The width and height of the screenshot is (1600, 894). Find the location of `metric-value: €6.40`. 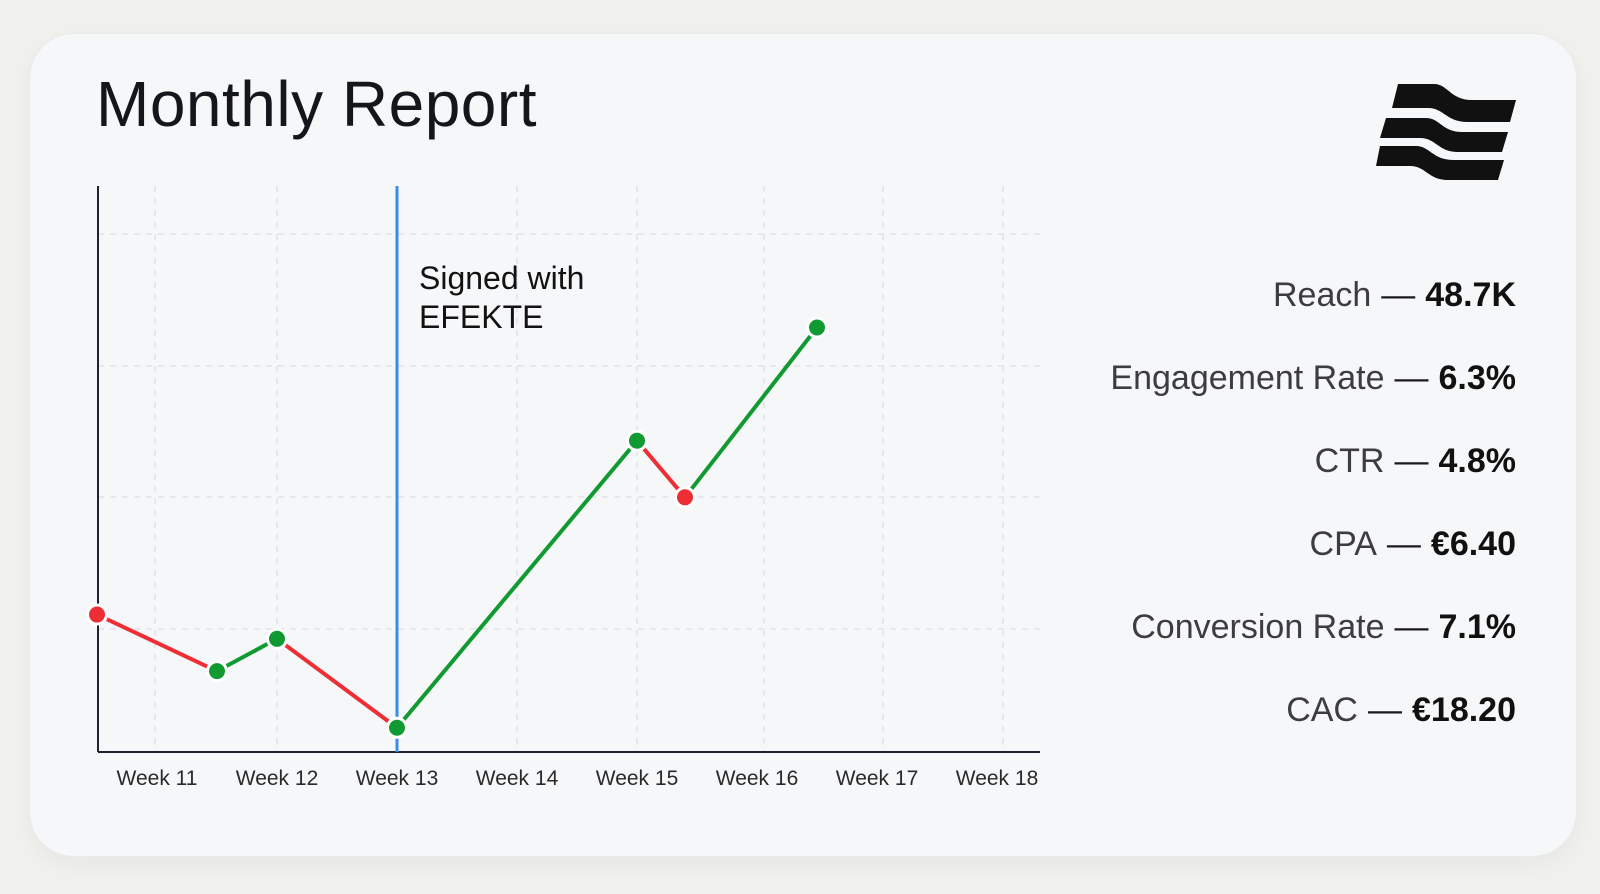

metric-value: €6.40 is located at coordinates (1473, 544).